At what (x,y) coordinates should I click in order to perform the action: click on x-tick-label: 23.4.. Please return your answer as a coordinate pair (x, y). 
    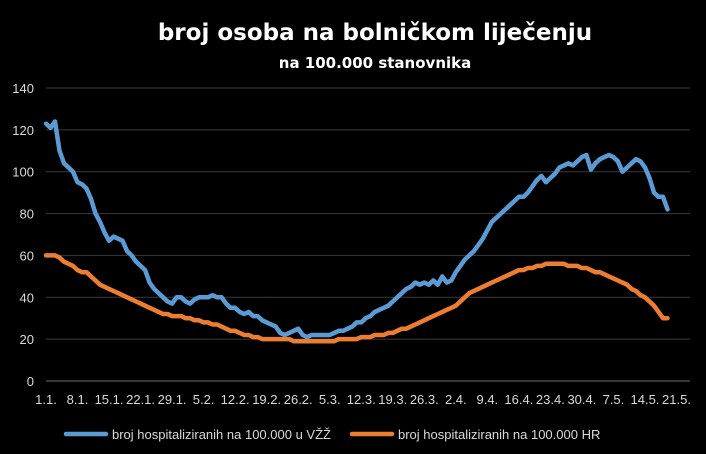
    Looking at the image, I should click on (550, 399).